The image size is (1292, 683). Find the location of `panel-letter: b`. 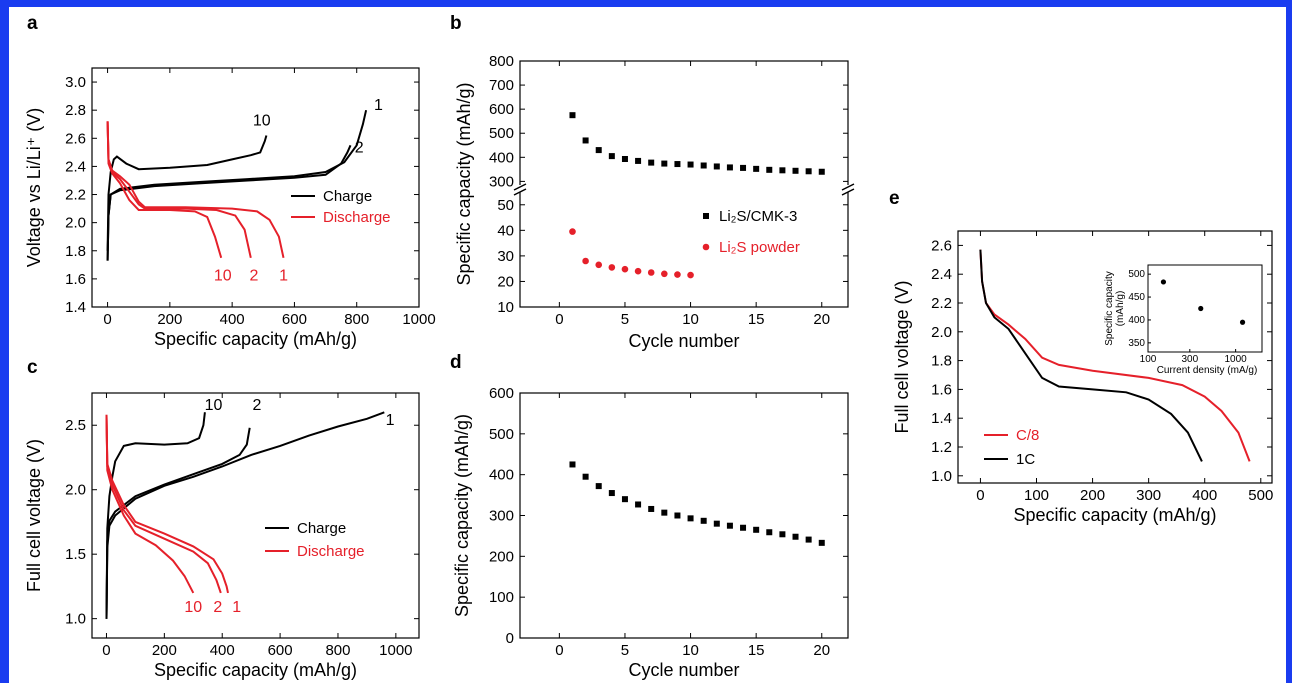

panel-letter: b is located at coordinates (456, 23).